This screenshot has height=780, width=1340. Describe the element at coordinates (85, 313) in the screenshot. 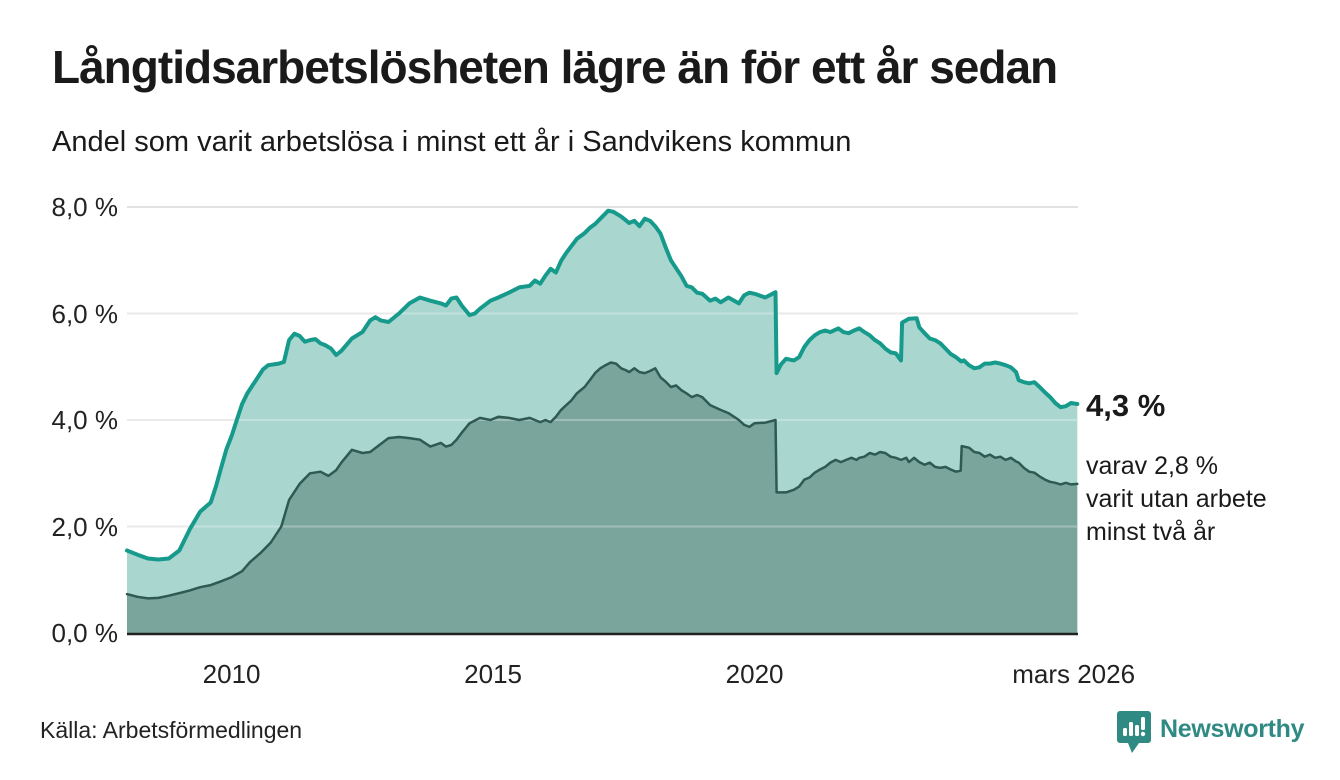

I see `y-axis-tick-label: 6,0 %` at that location.